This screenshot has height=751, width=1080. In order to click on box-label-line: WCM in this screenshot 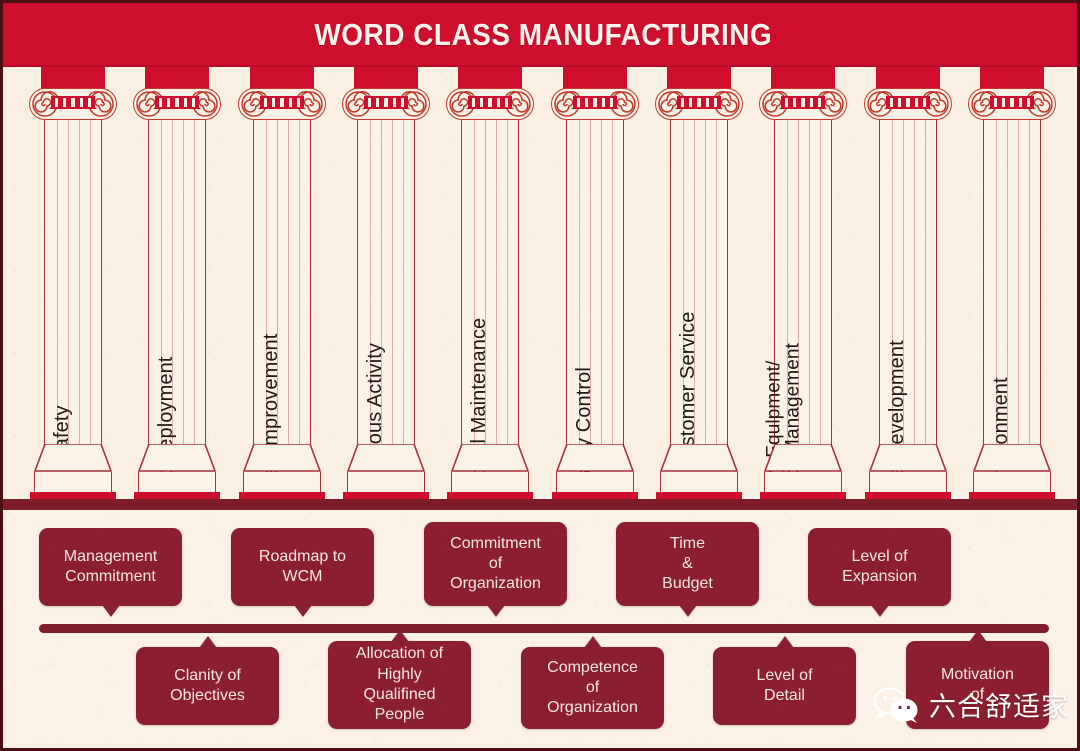, I will do `click(302, 576)`.